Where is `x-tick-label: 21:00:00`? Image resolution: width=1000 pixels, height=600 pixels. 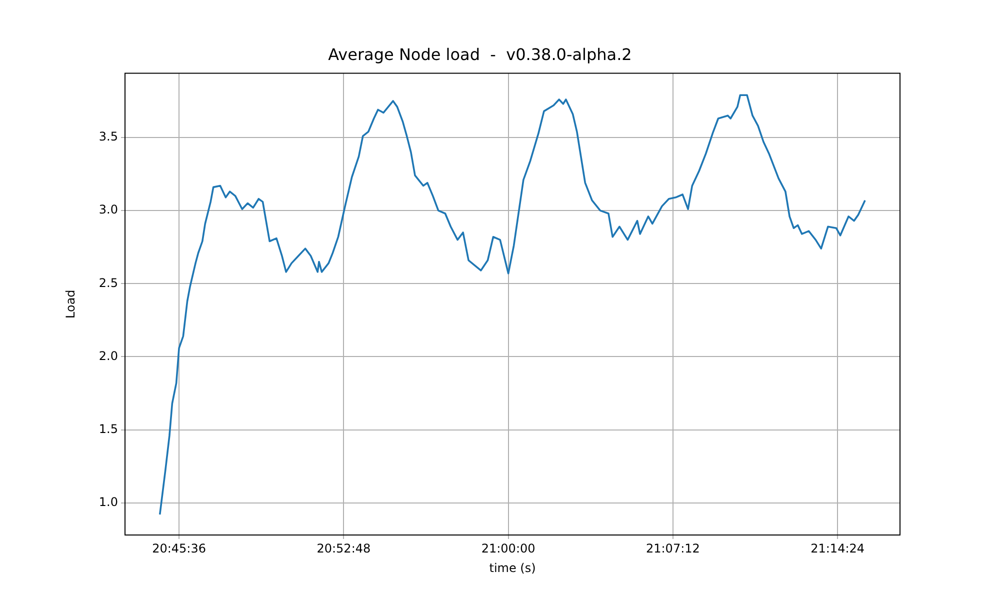 x-tick-label: 21:00:00 is located at coordinates (508, 548).